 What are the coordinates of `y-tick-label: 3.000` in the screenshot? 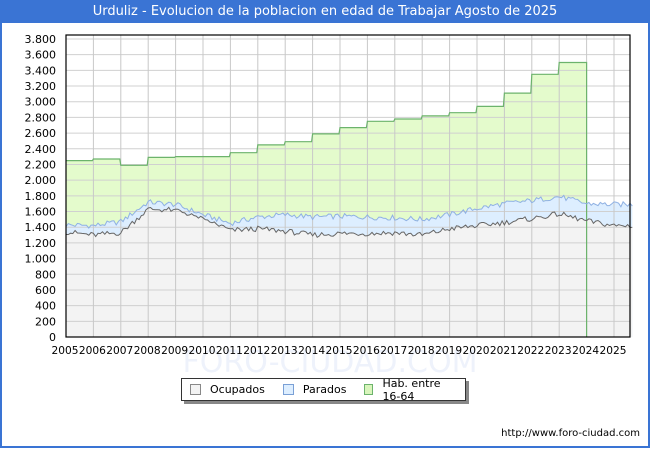 It's located at (41, 102).